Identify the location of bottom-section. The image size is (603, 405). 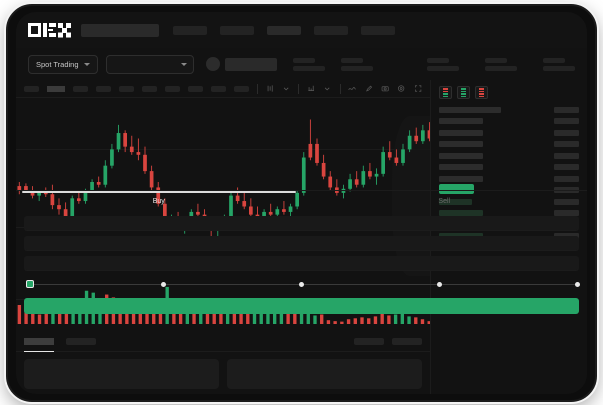
(223, 363).